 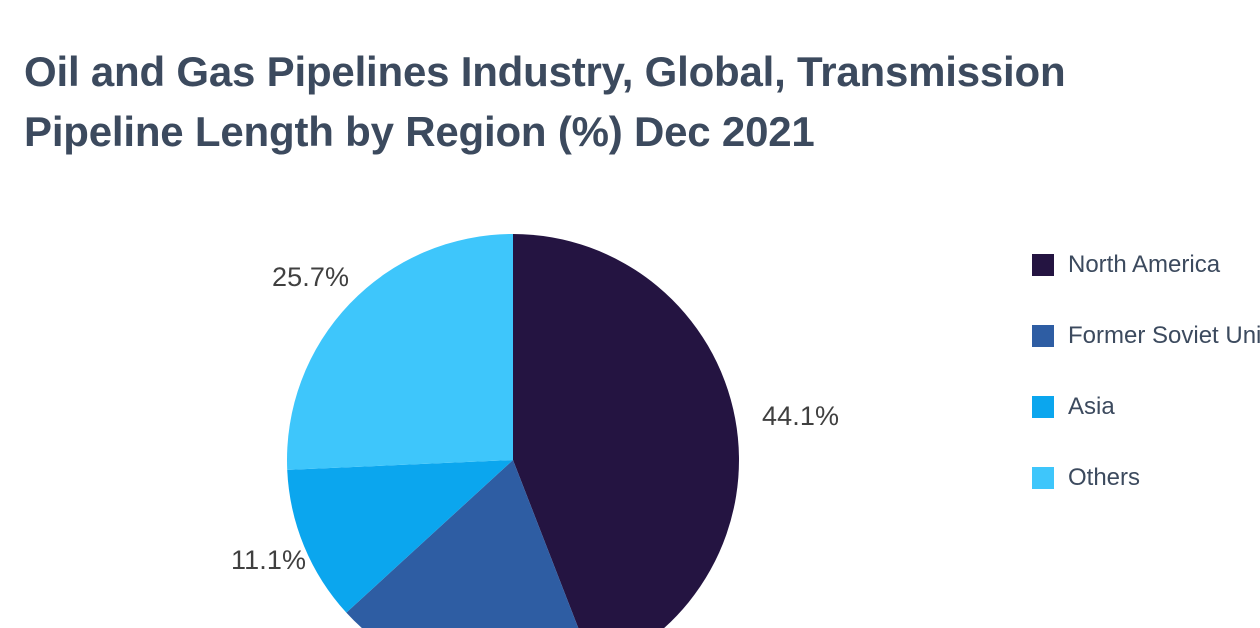 What do you see at coordinates (1043, 335) in the screenshot?
I see `legend-swatch-icon-former-soviet-union` at bounding box center [1043, 335].